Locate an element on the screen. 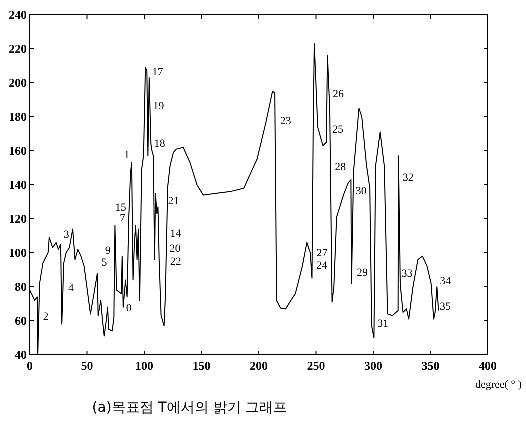 This screenshot has width=526, height=421. annotation: 0 is located at coordinates (129, 308).